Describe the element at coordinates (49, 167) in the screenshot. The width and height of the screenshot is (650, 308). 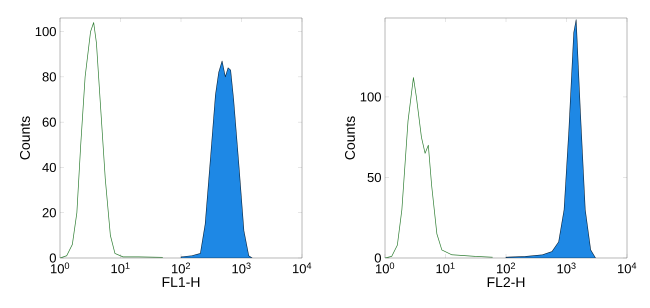
I see `y-tick-label: 40` at that location.